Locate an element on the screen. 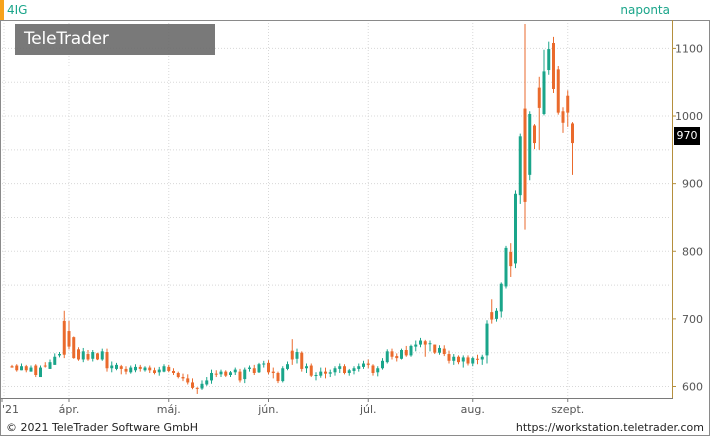  x-tick-label: aug. is located at coordinates (473, 409).